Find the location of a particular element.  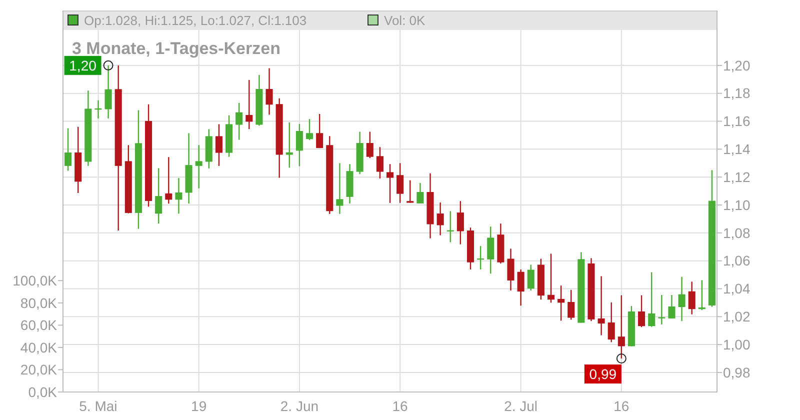

y-tick-label: 1,00 is located at coordinates (736, 344).